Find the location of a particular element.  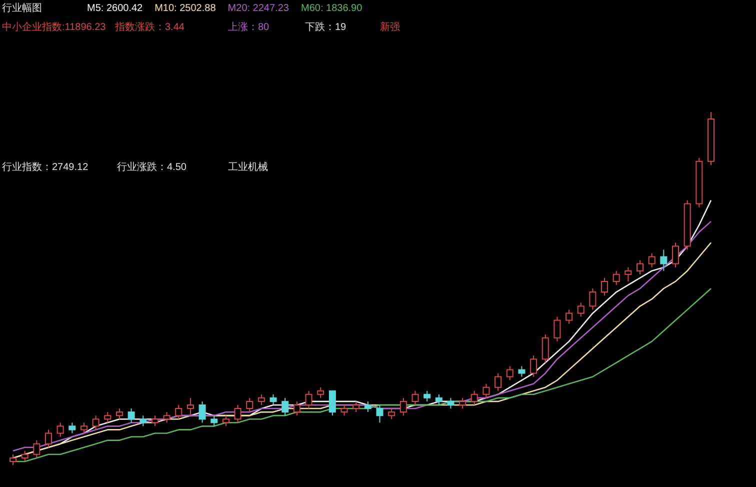

text: M10: 2502.88 is located at coordinates (185, 8).